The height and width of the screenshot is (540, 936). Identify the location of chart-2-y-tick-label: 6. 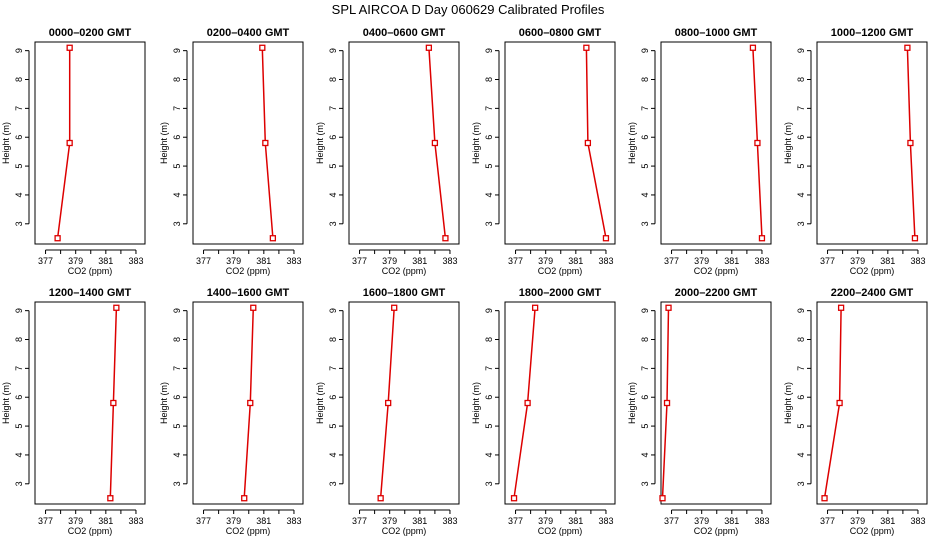
(177, 137).